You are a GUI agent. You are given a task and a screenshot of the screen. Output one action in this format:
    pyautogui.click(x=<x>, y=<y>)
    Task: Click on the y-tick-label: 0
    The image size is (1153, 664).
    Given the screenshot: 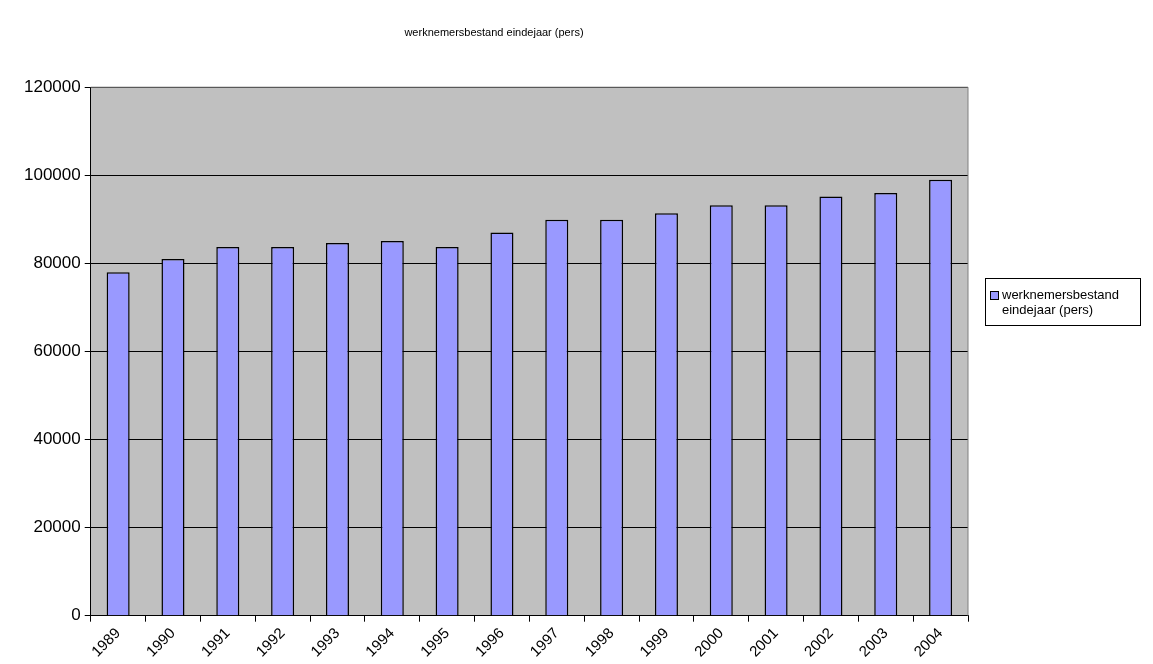 What is the action you would take?
    pyautogui.click(x=76, y=615)
    